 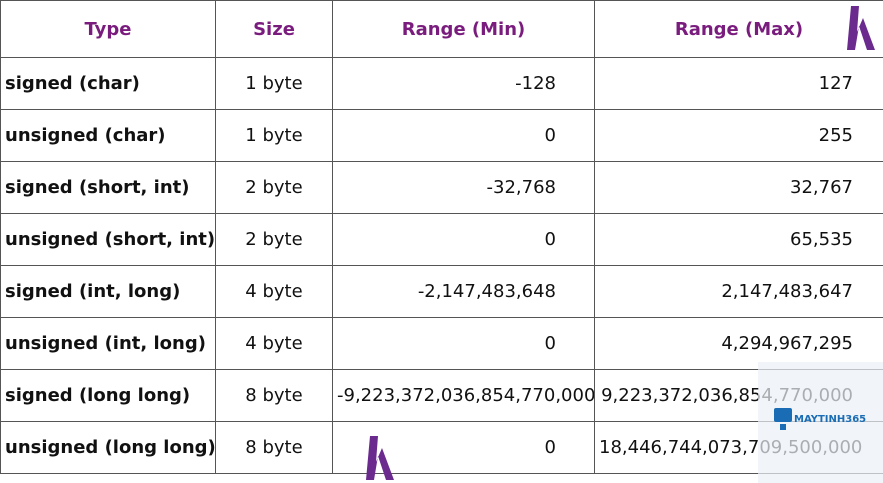 What do you see at coordinates (108, 239) in the screenshot?
I see `table-cell: unsigned (short, int)` at bounding box center [108, 239].